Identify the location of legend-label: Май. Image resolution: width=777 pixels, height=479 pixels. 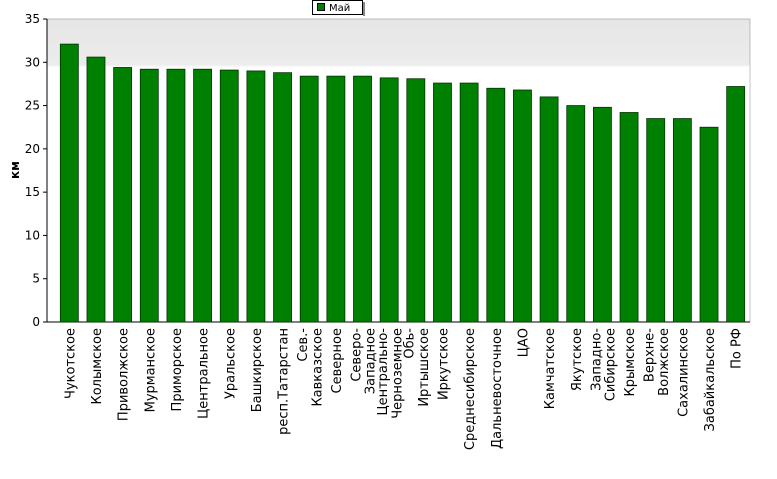
(339, 8).